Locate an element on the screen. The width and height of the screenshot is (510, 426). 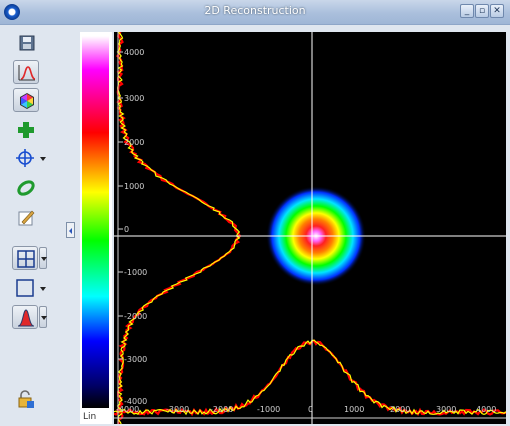
profile-curve-icon is located at coordinates (27, 73).